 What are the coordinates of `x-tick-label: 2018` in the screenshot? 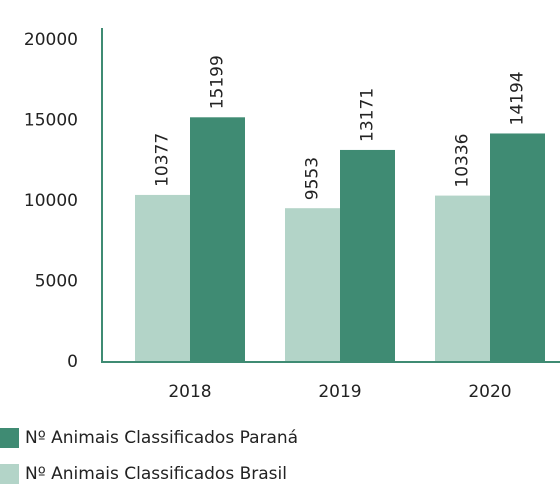 It's located at (189, 392).